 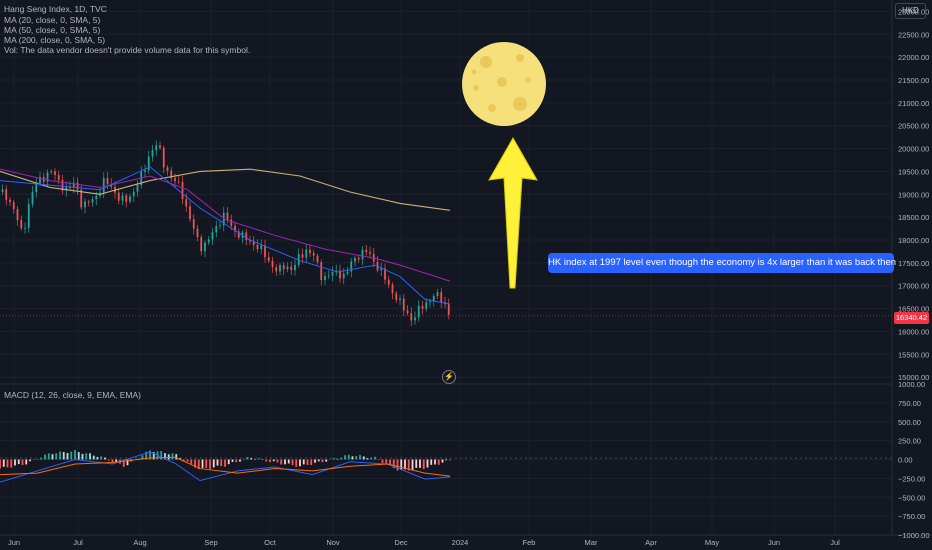 I want to click on y-tick-label: 16500.00, so click(x=913, y=309).